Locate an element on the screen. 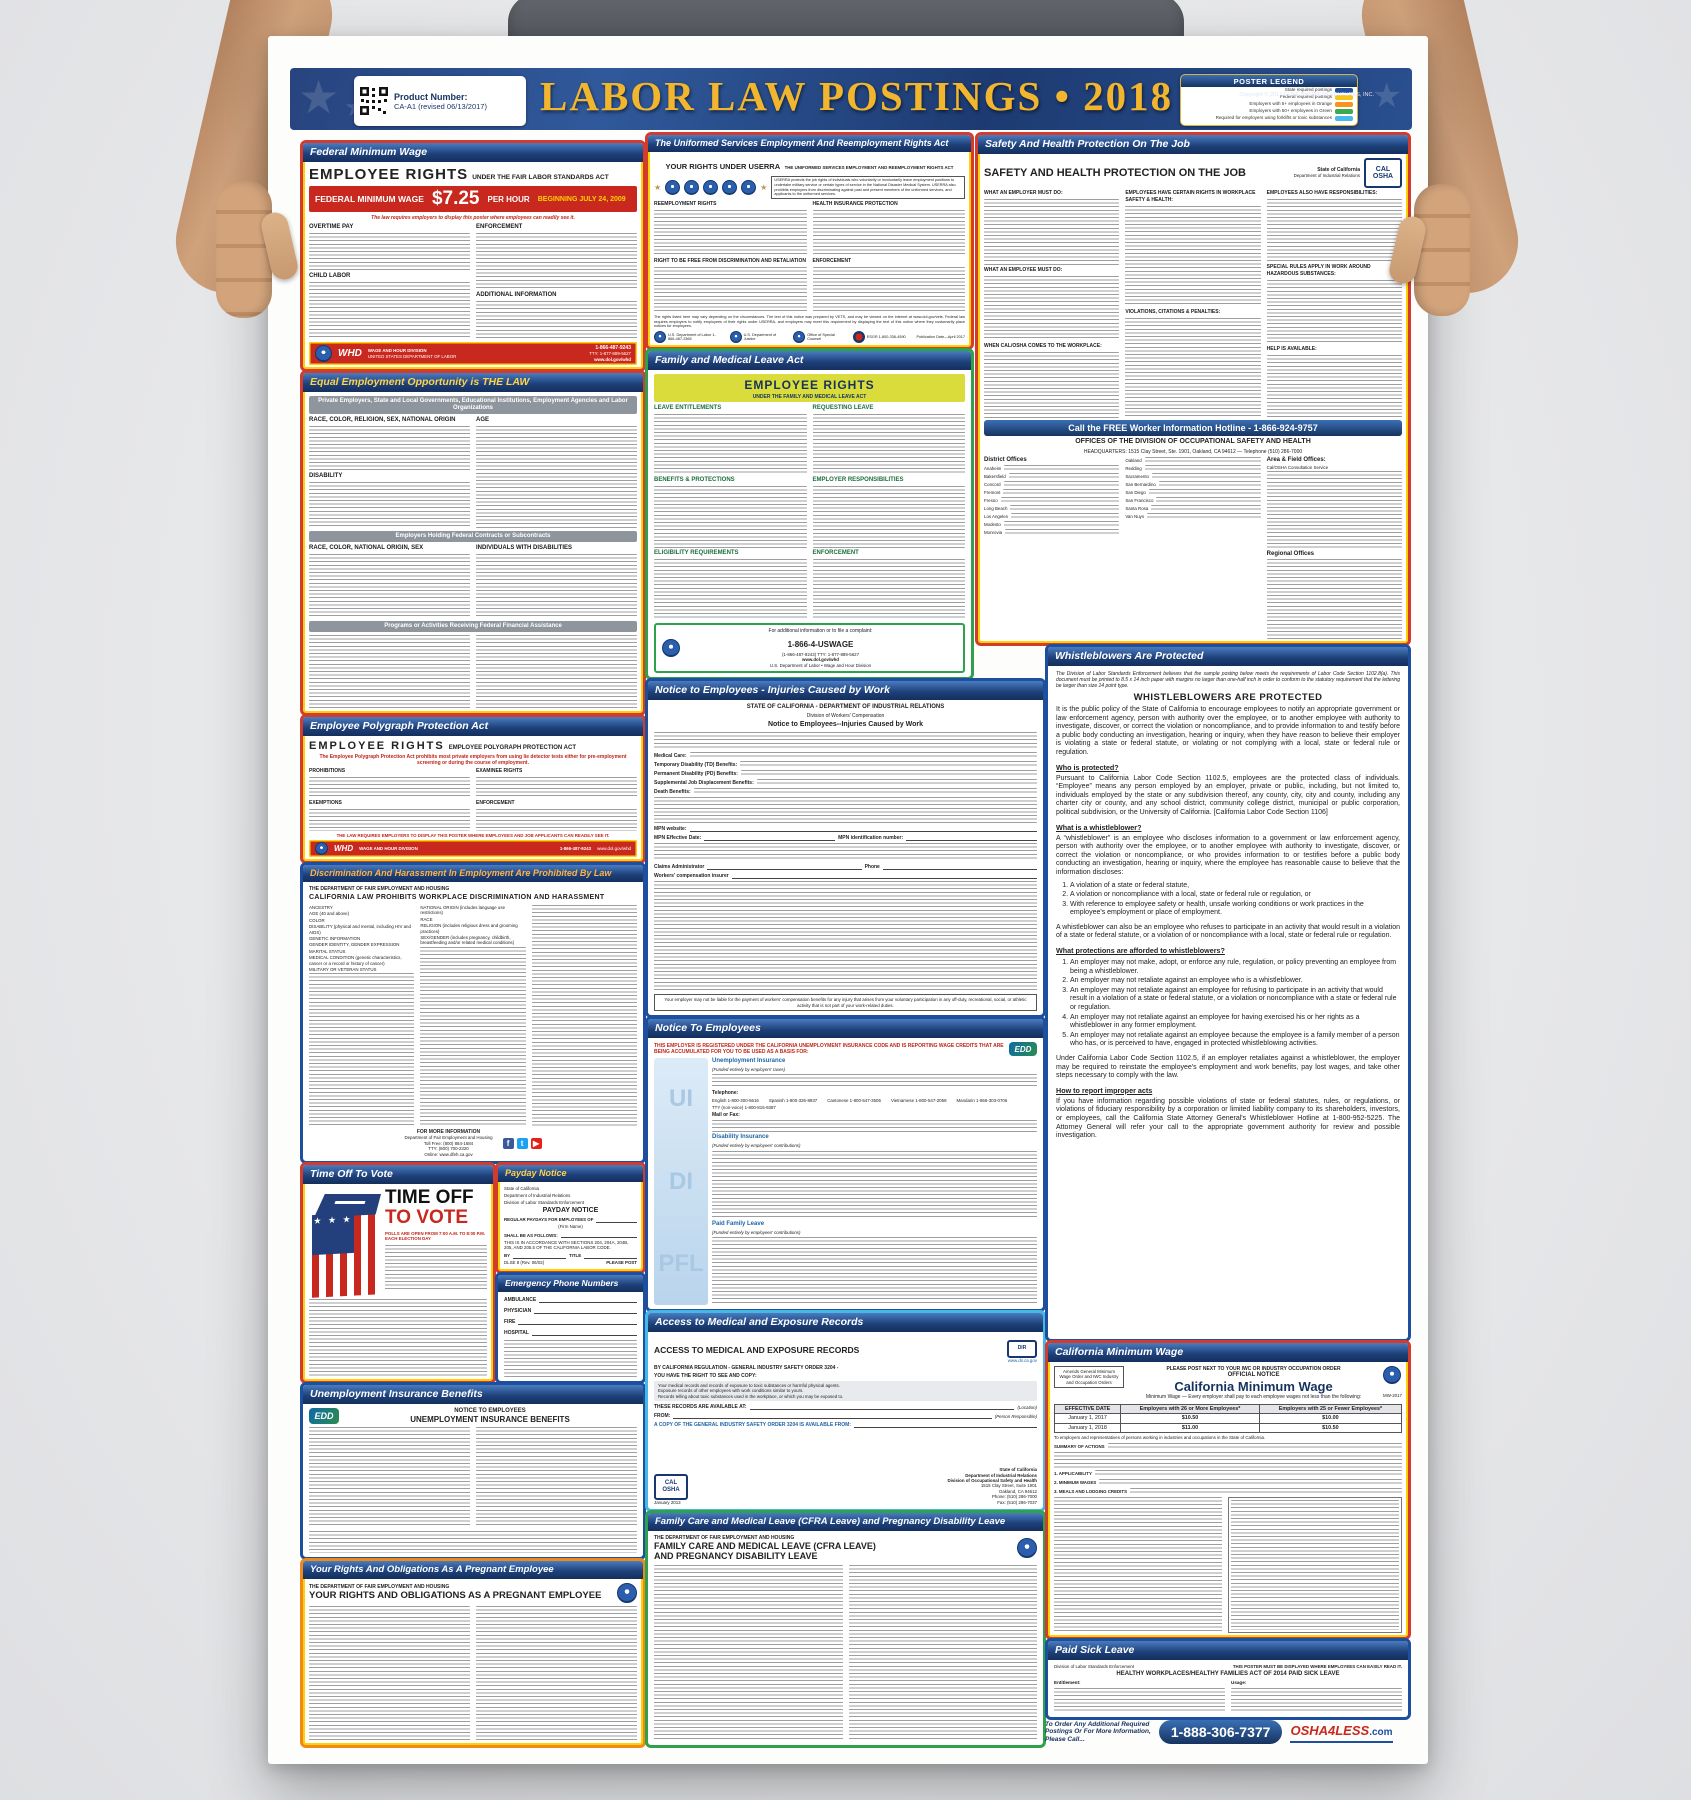 The height and width of the screenshot is (1800, 1691). ui-heading: Unemployment Insurance is located at coordinates (749, 1061).